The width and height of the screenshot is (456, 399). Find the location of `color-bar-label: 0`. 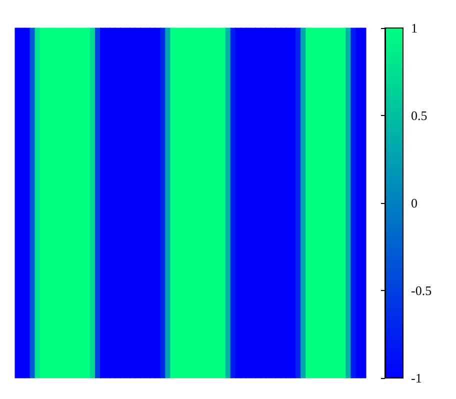

color-bar-label: 0 is located at coordinates (414, 203).